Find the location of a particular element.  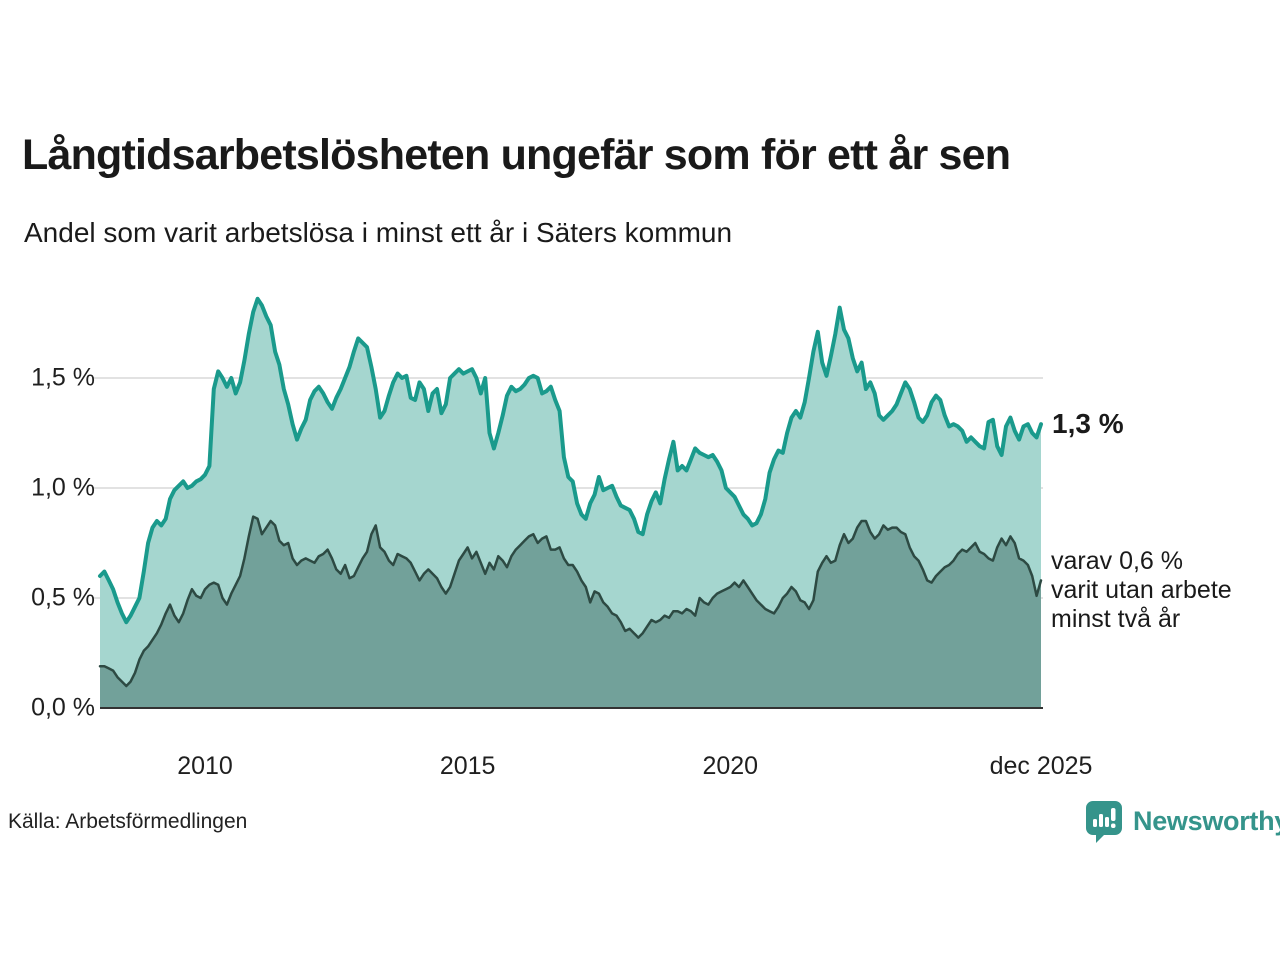

x-tick-label: 2010 is located at coordinates (205, 766).